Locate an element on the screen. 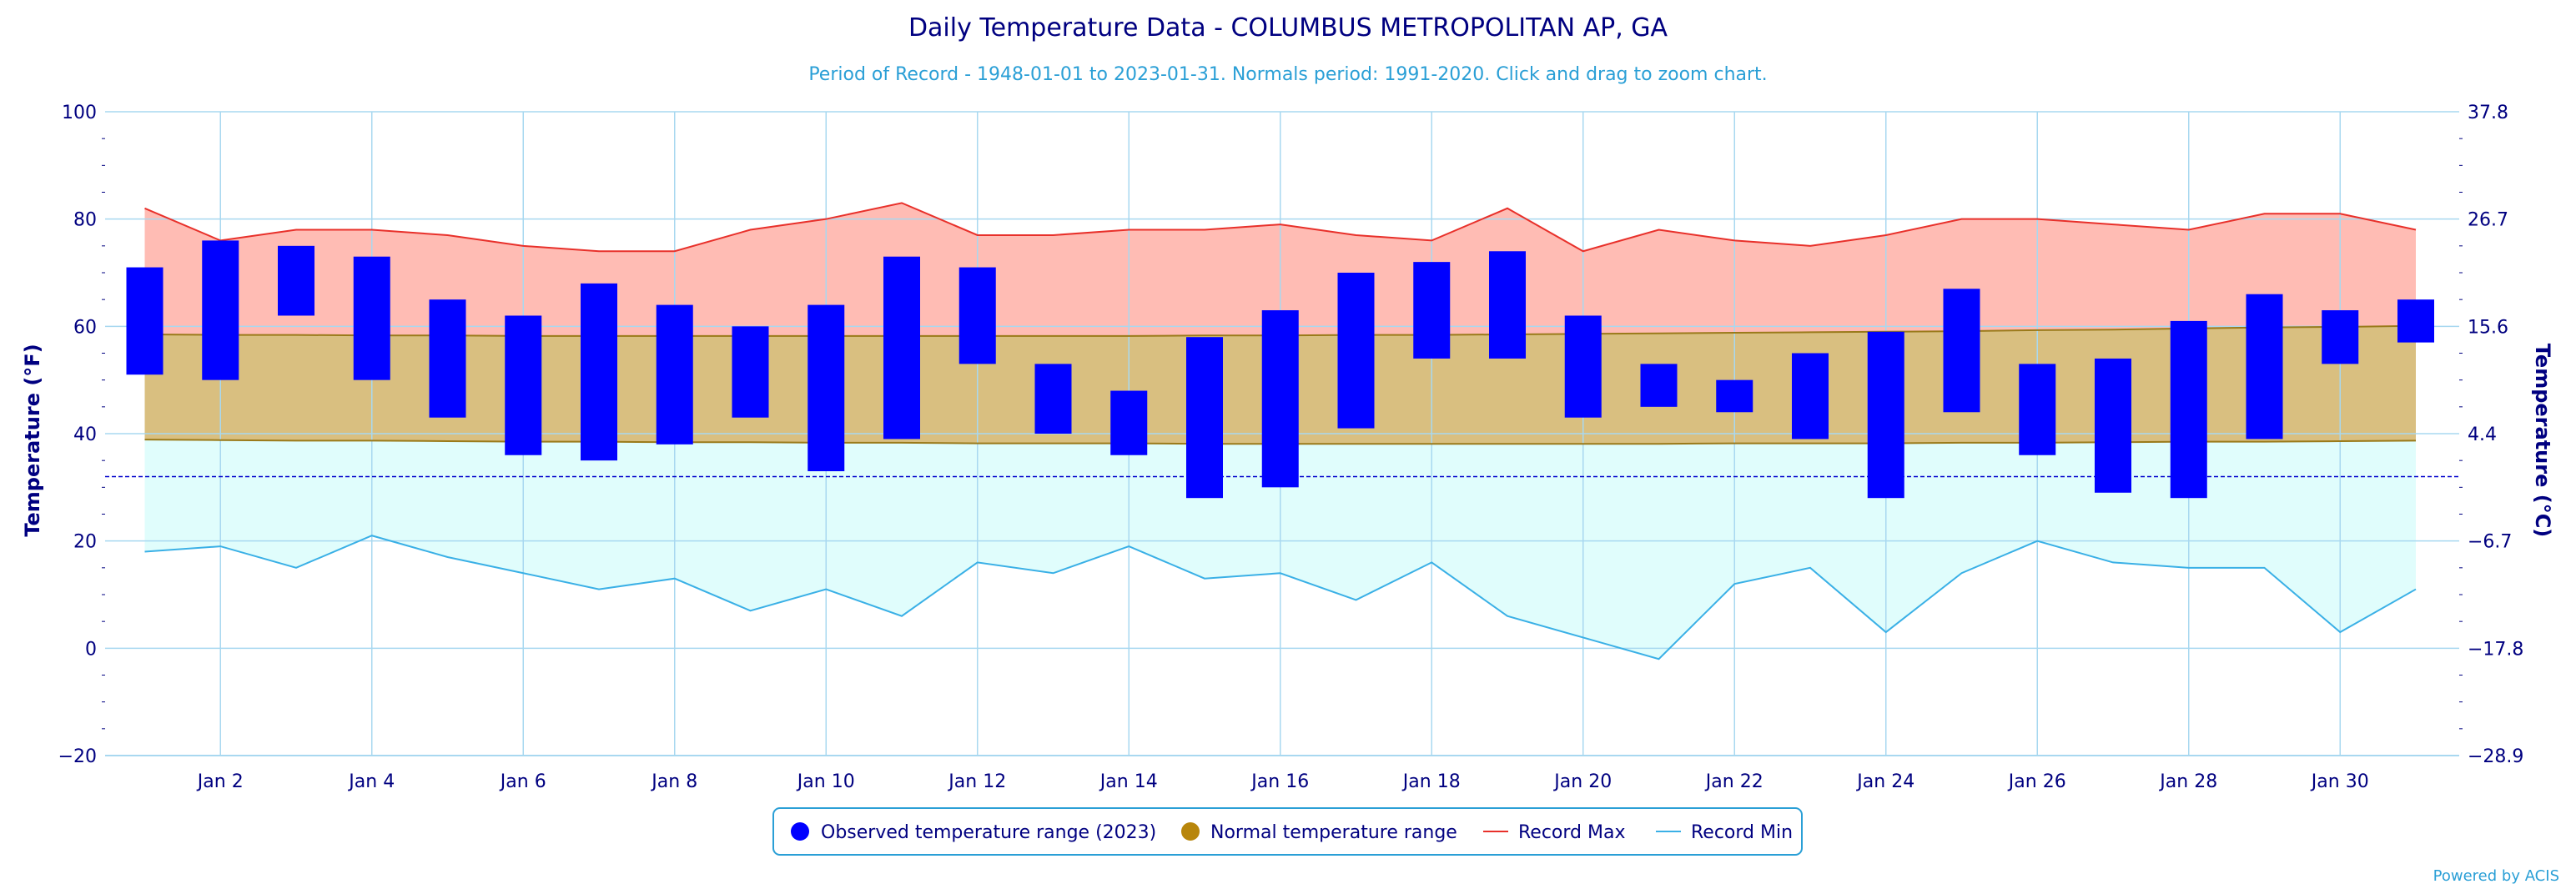 Image resolution: width=2576 pixels, height=889 pixels. y-tick-label-right: 4.4 is located at coordinates (2482, 434).